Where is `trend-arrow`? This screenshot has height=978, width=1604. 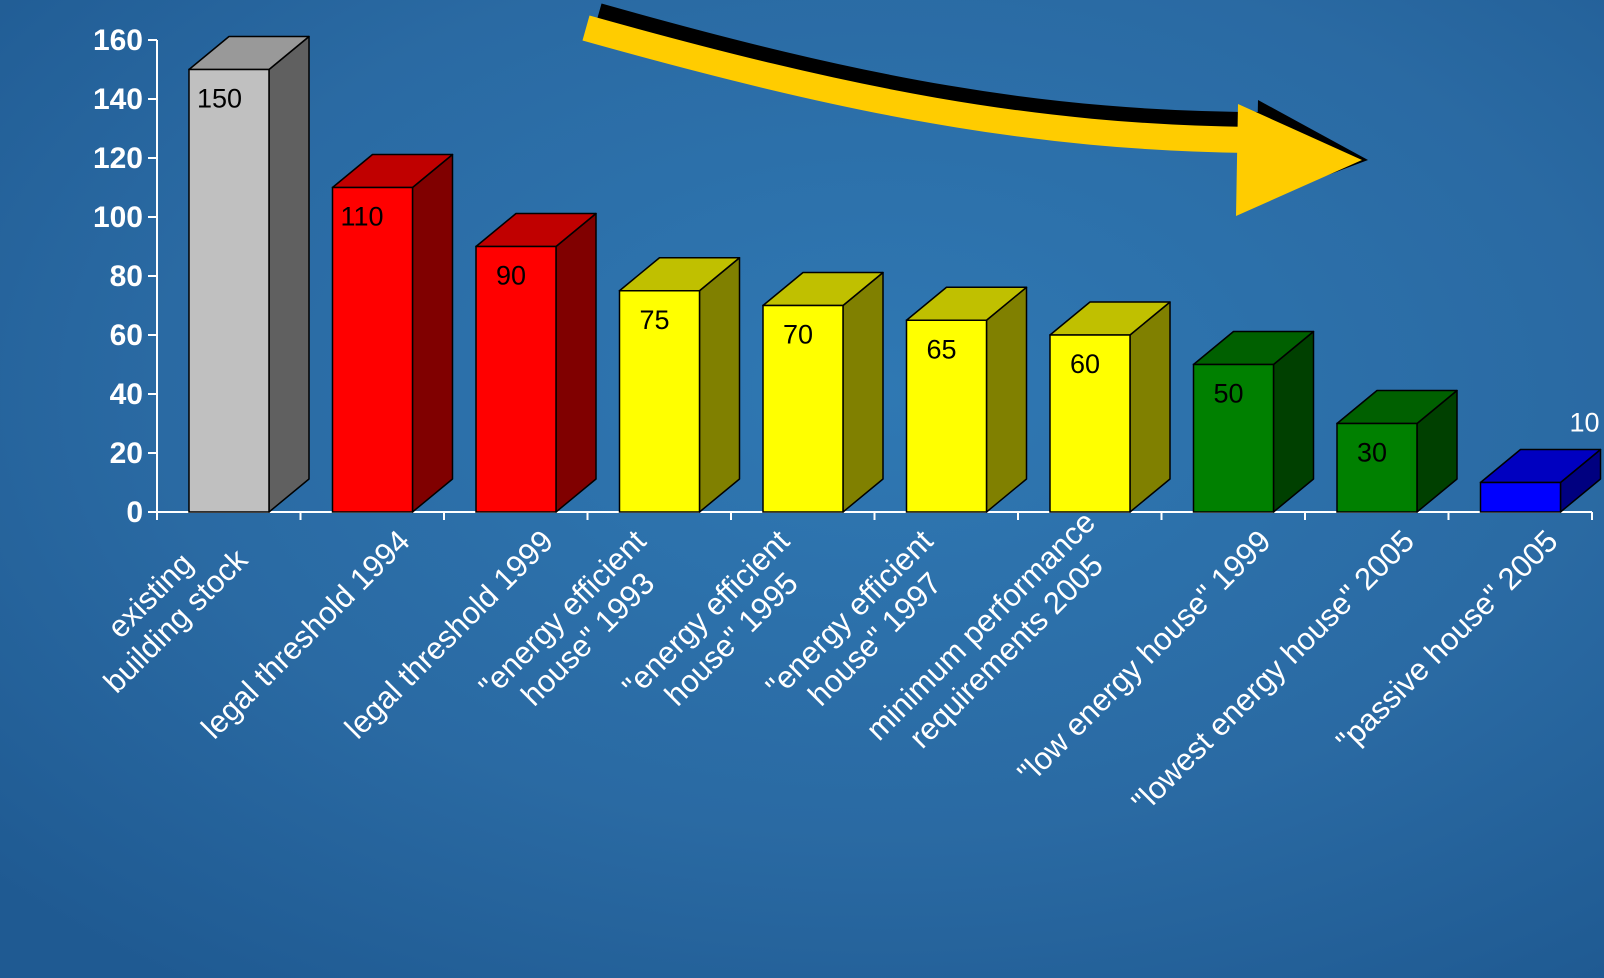
trend-arrow is located at coordinates (975, 109).